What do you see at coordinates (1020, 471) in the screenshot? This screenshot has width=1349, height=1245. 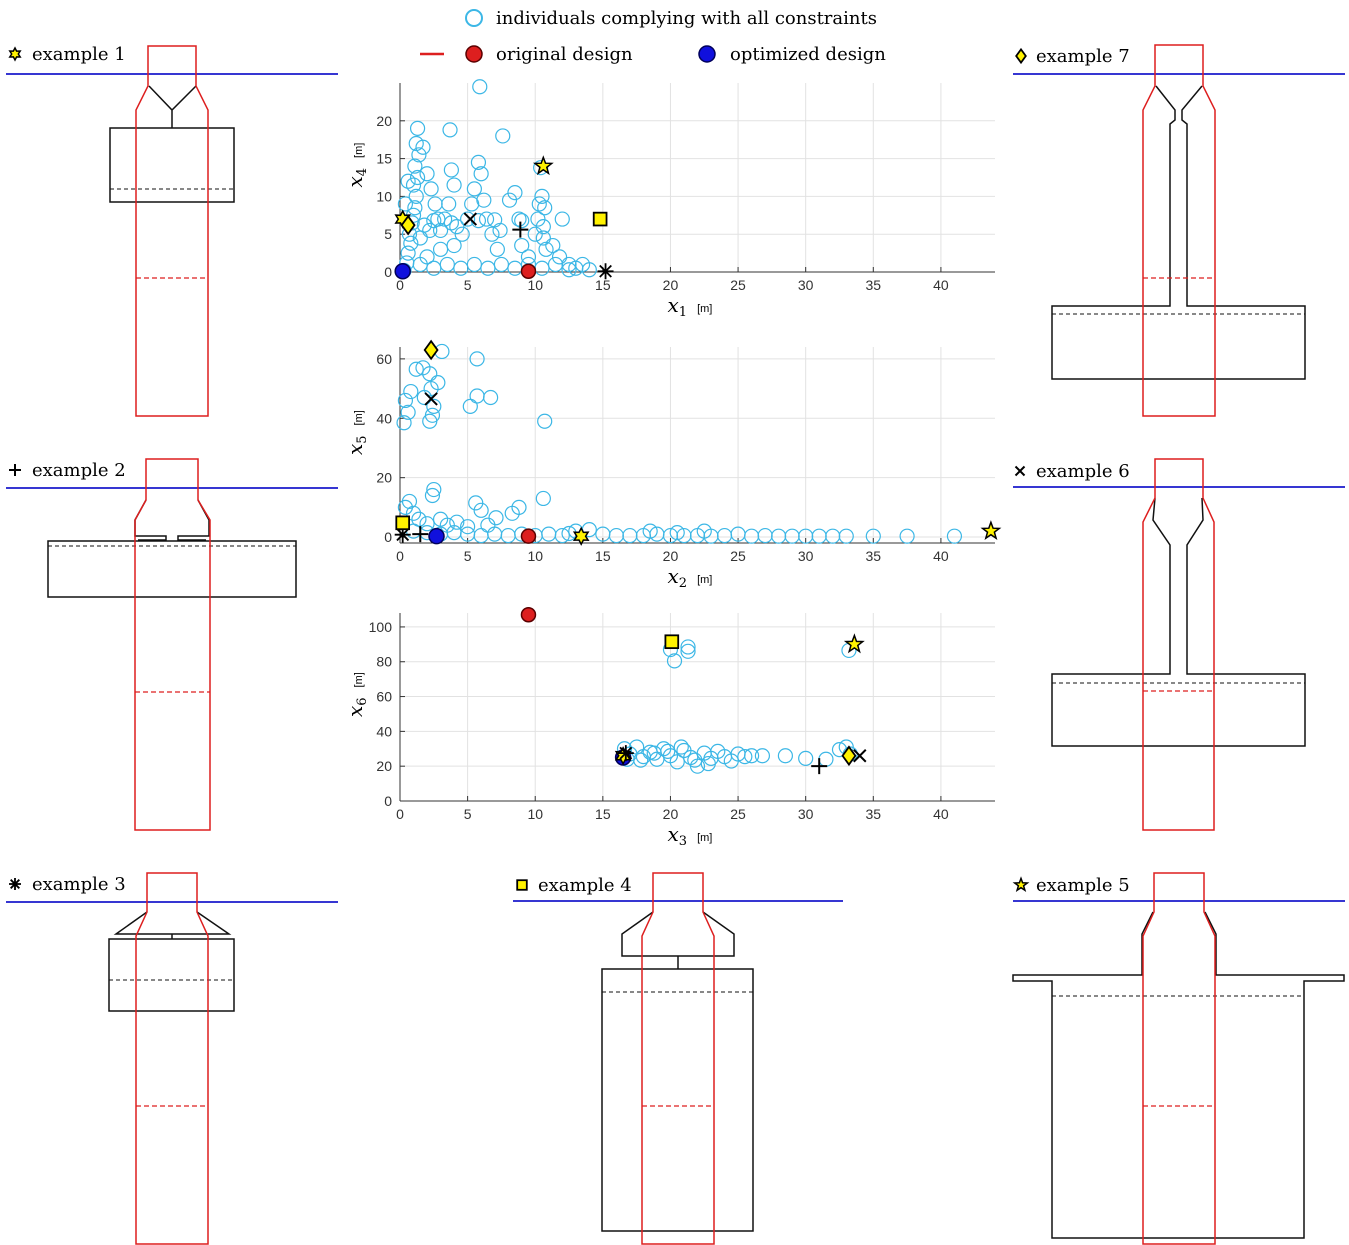 I see `example-6-marker` at bounding box center [1020, 471].